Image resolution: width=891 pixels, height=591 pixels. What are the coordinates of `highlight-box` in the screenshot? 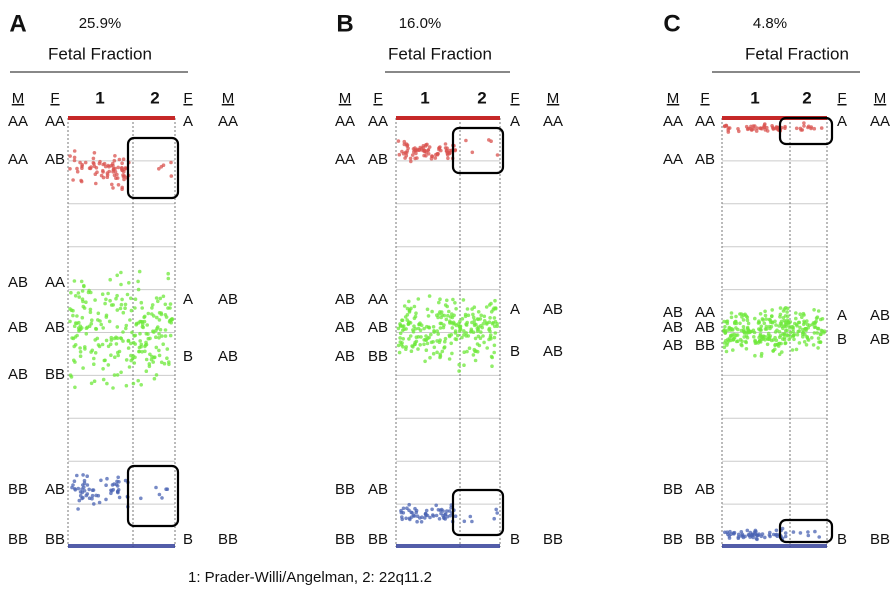 It's located at (806, 131).